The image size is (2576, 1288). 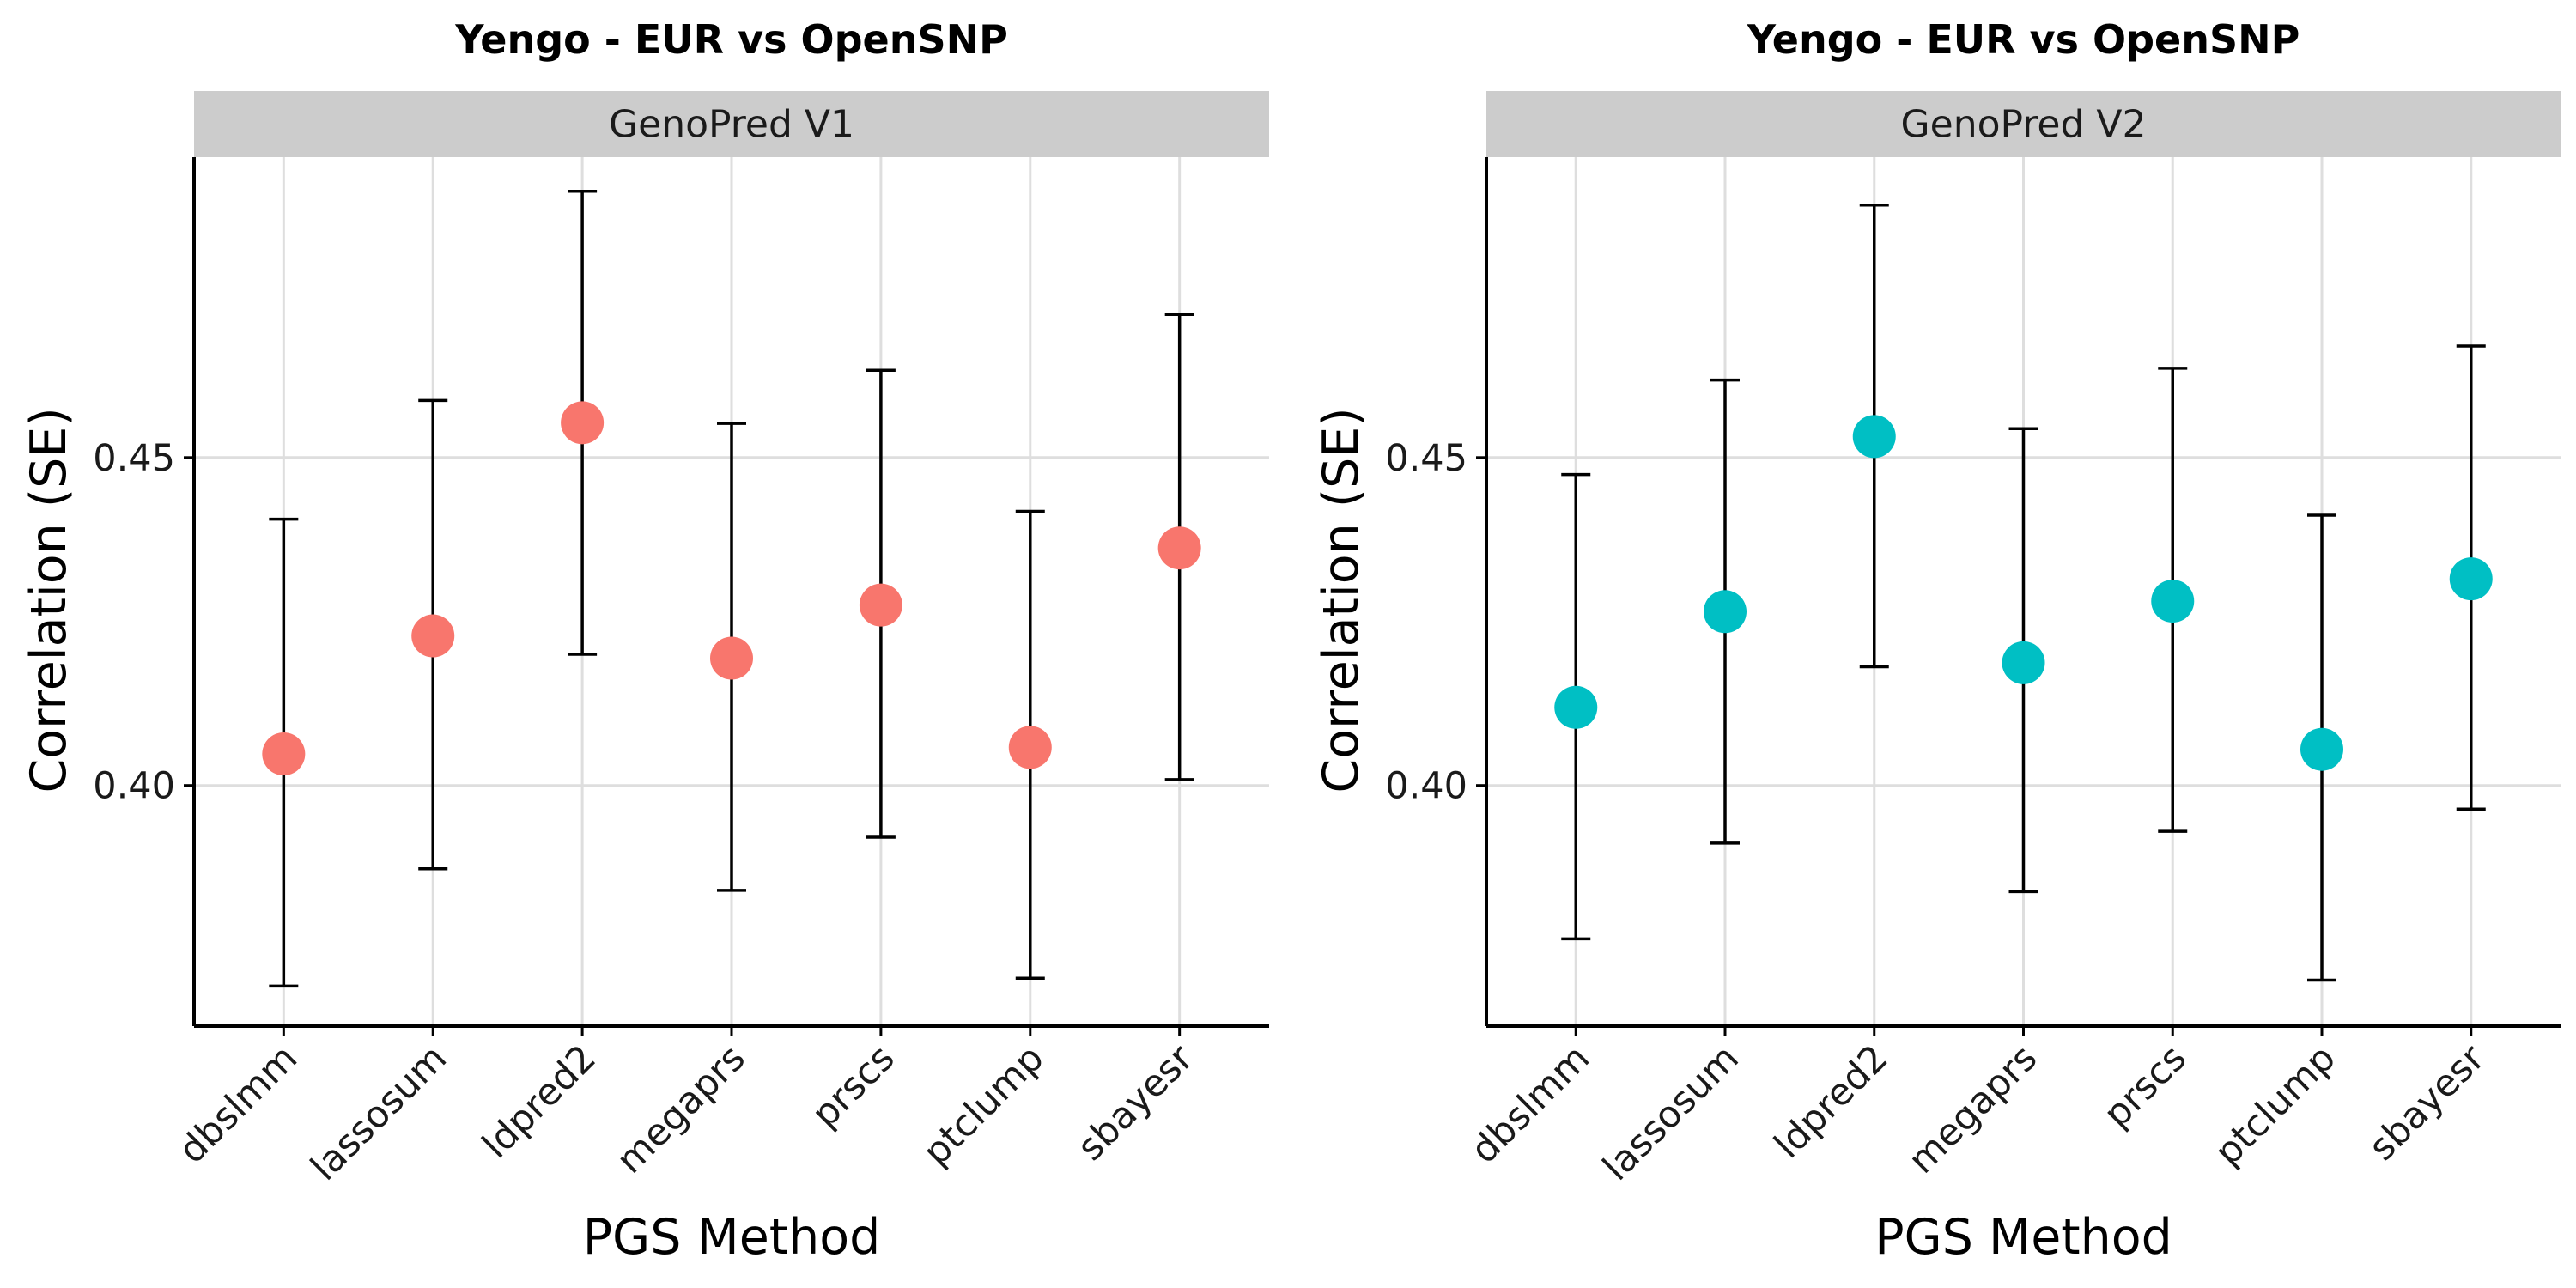 I want to click on facet-label: GenoPred V1, so click(x=731, y=125).